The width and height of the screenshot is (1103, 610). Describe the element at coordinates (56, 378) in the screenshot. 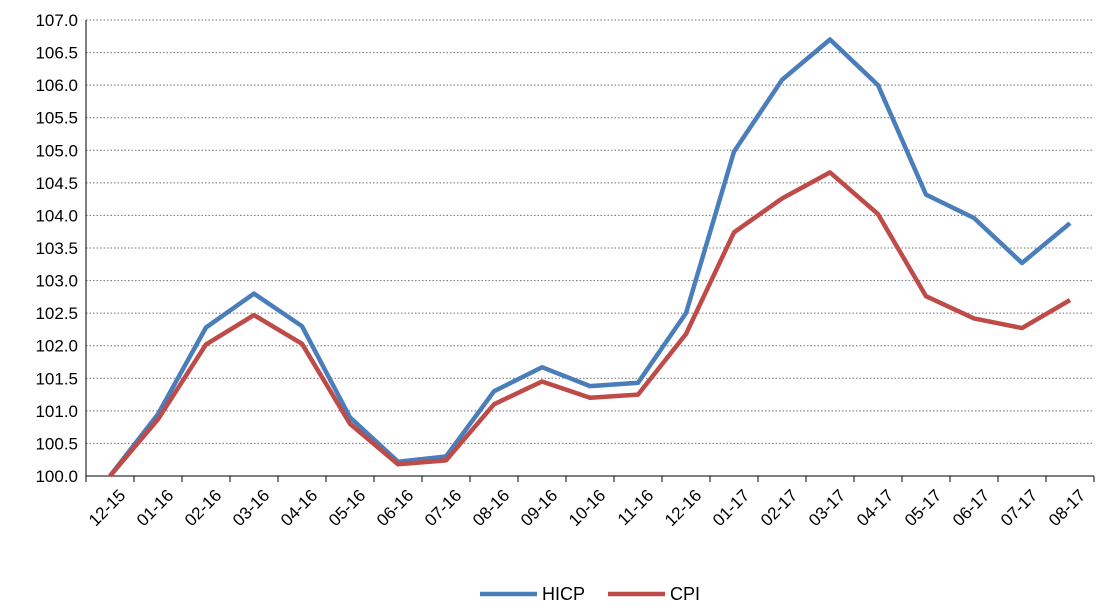

I see `y-tick-label: 101.5` at that location.